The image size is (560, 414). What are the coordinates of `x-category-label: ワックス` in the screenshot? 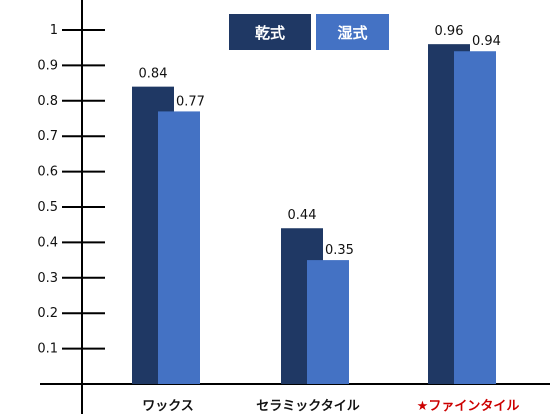 It's located at (168, 406).